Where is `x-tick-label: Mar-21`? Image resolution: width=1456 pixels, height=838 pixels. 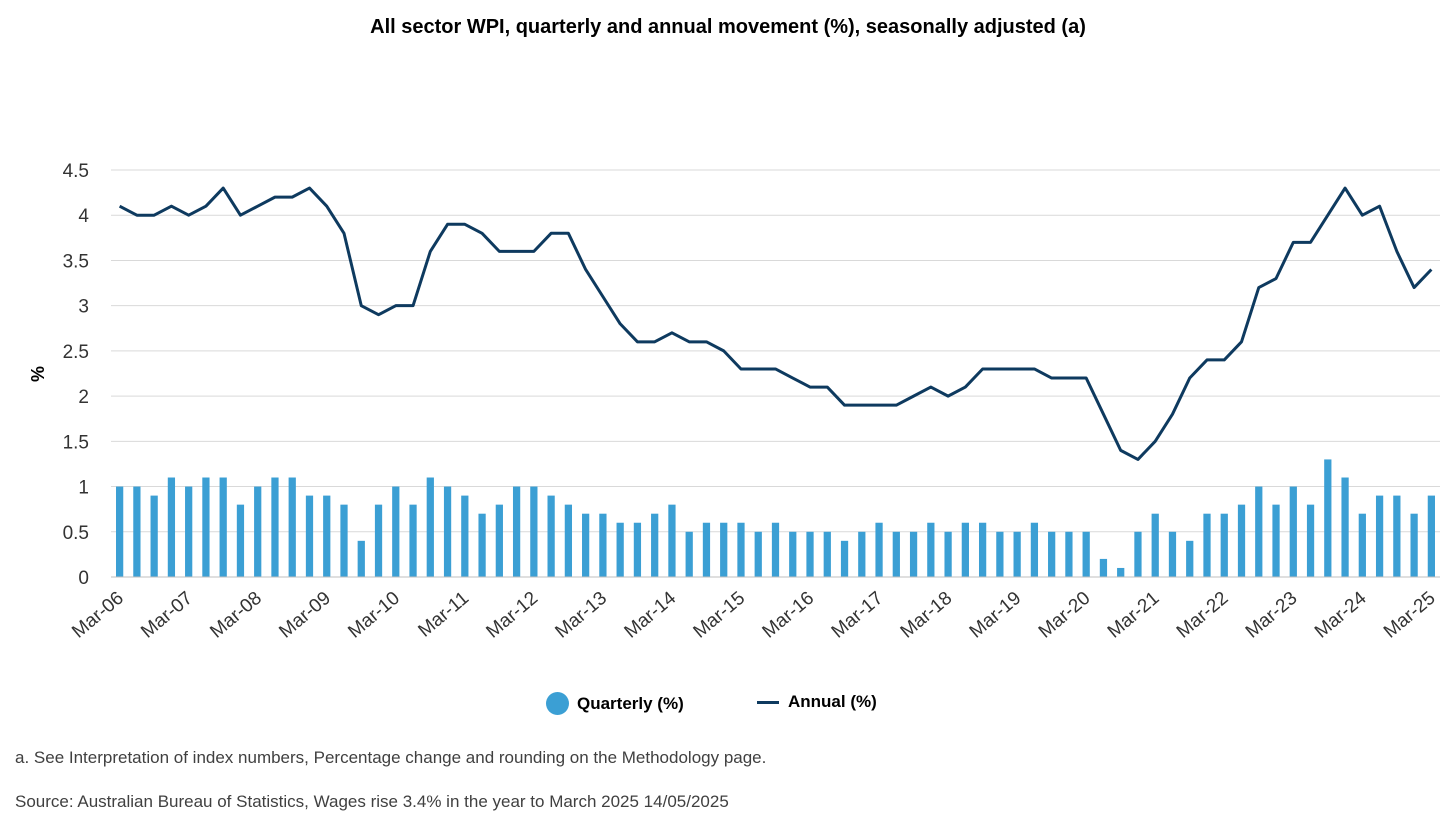
x-tick-label: Mar-21 is located at coordinates (1134, 615).